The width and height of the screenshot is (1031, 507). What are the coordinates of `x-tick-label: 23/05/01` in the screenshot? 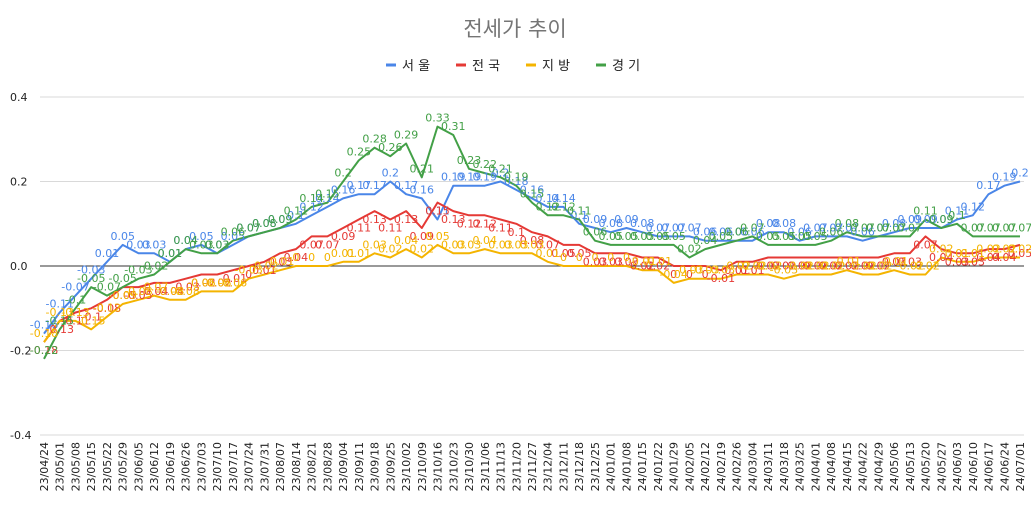 It's located at (60, 466).